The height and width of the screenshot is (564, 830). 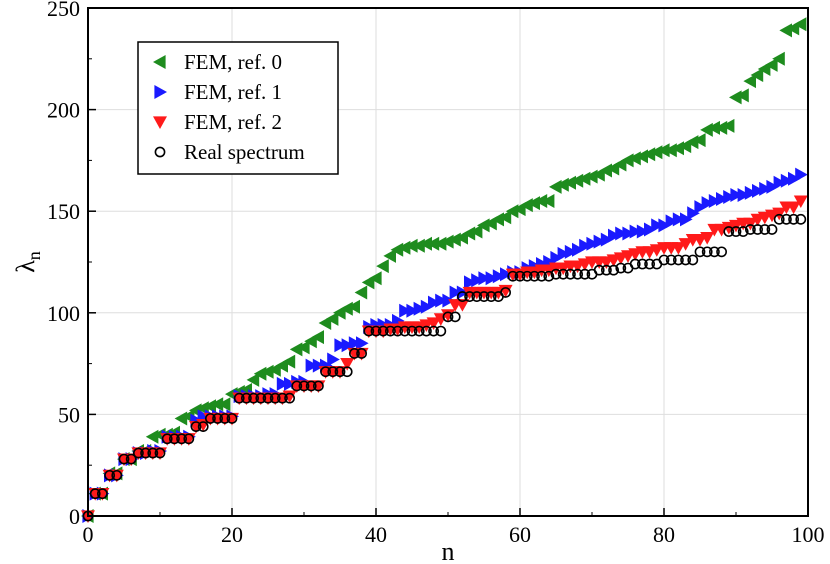 I want to click on y-tick-label: 0, so click(x=74, y=516).